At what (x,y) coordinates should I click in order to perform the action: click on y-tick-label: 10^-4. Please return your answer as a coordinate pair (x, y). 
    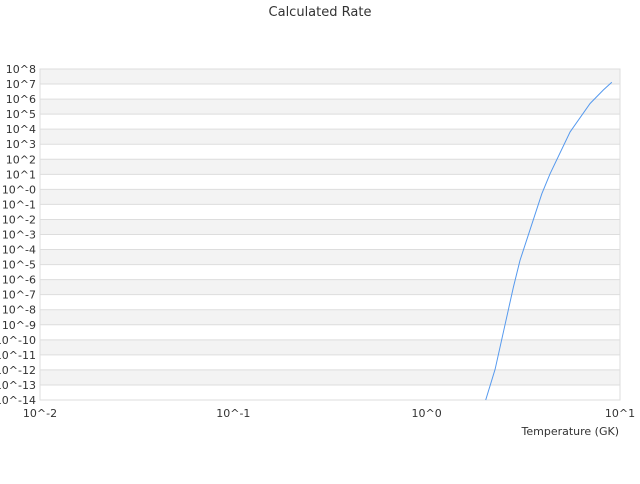
    Looking at the image, I should click on (19, 250).